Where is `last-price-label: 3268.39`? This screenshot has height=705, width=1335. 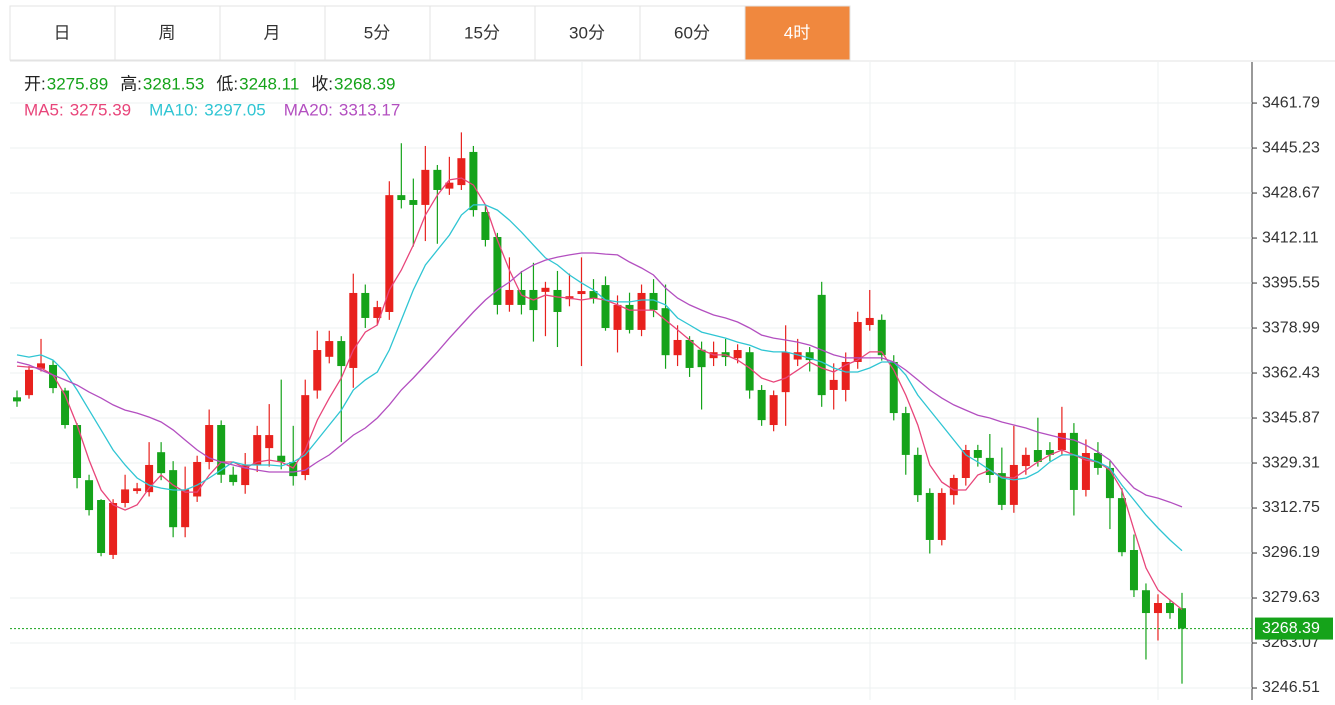
last-price-label: 3268.39 is located at coordinates (1291, 628).